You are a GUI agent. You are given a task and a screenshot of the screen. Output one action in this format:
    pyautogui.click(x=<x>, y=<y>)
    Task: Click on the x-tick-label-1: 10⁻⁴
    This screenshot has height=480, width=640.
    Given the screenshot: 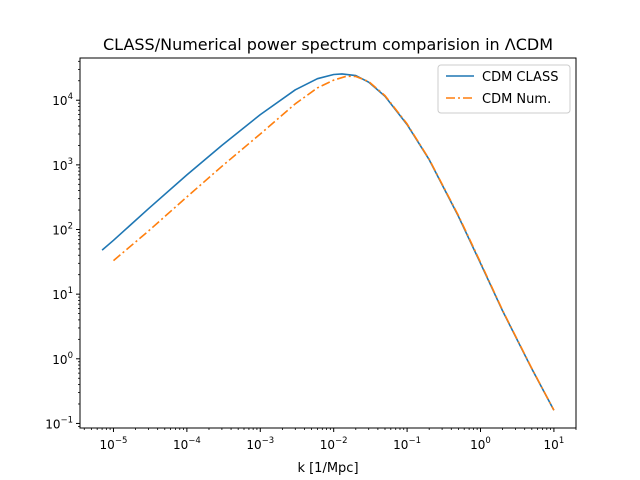 What is the action you would take?
    pyautogui.click(x=187, y=444)
    